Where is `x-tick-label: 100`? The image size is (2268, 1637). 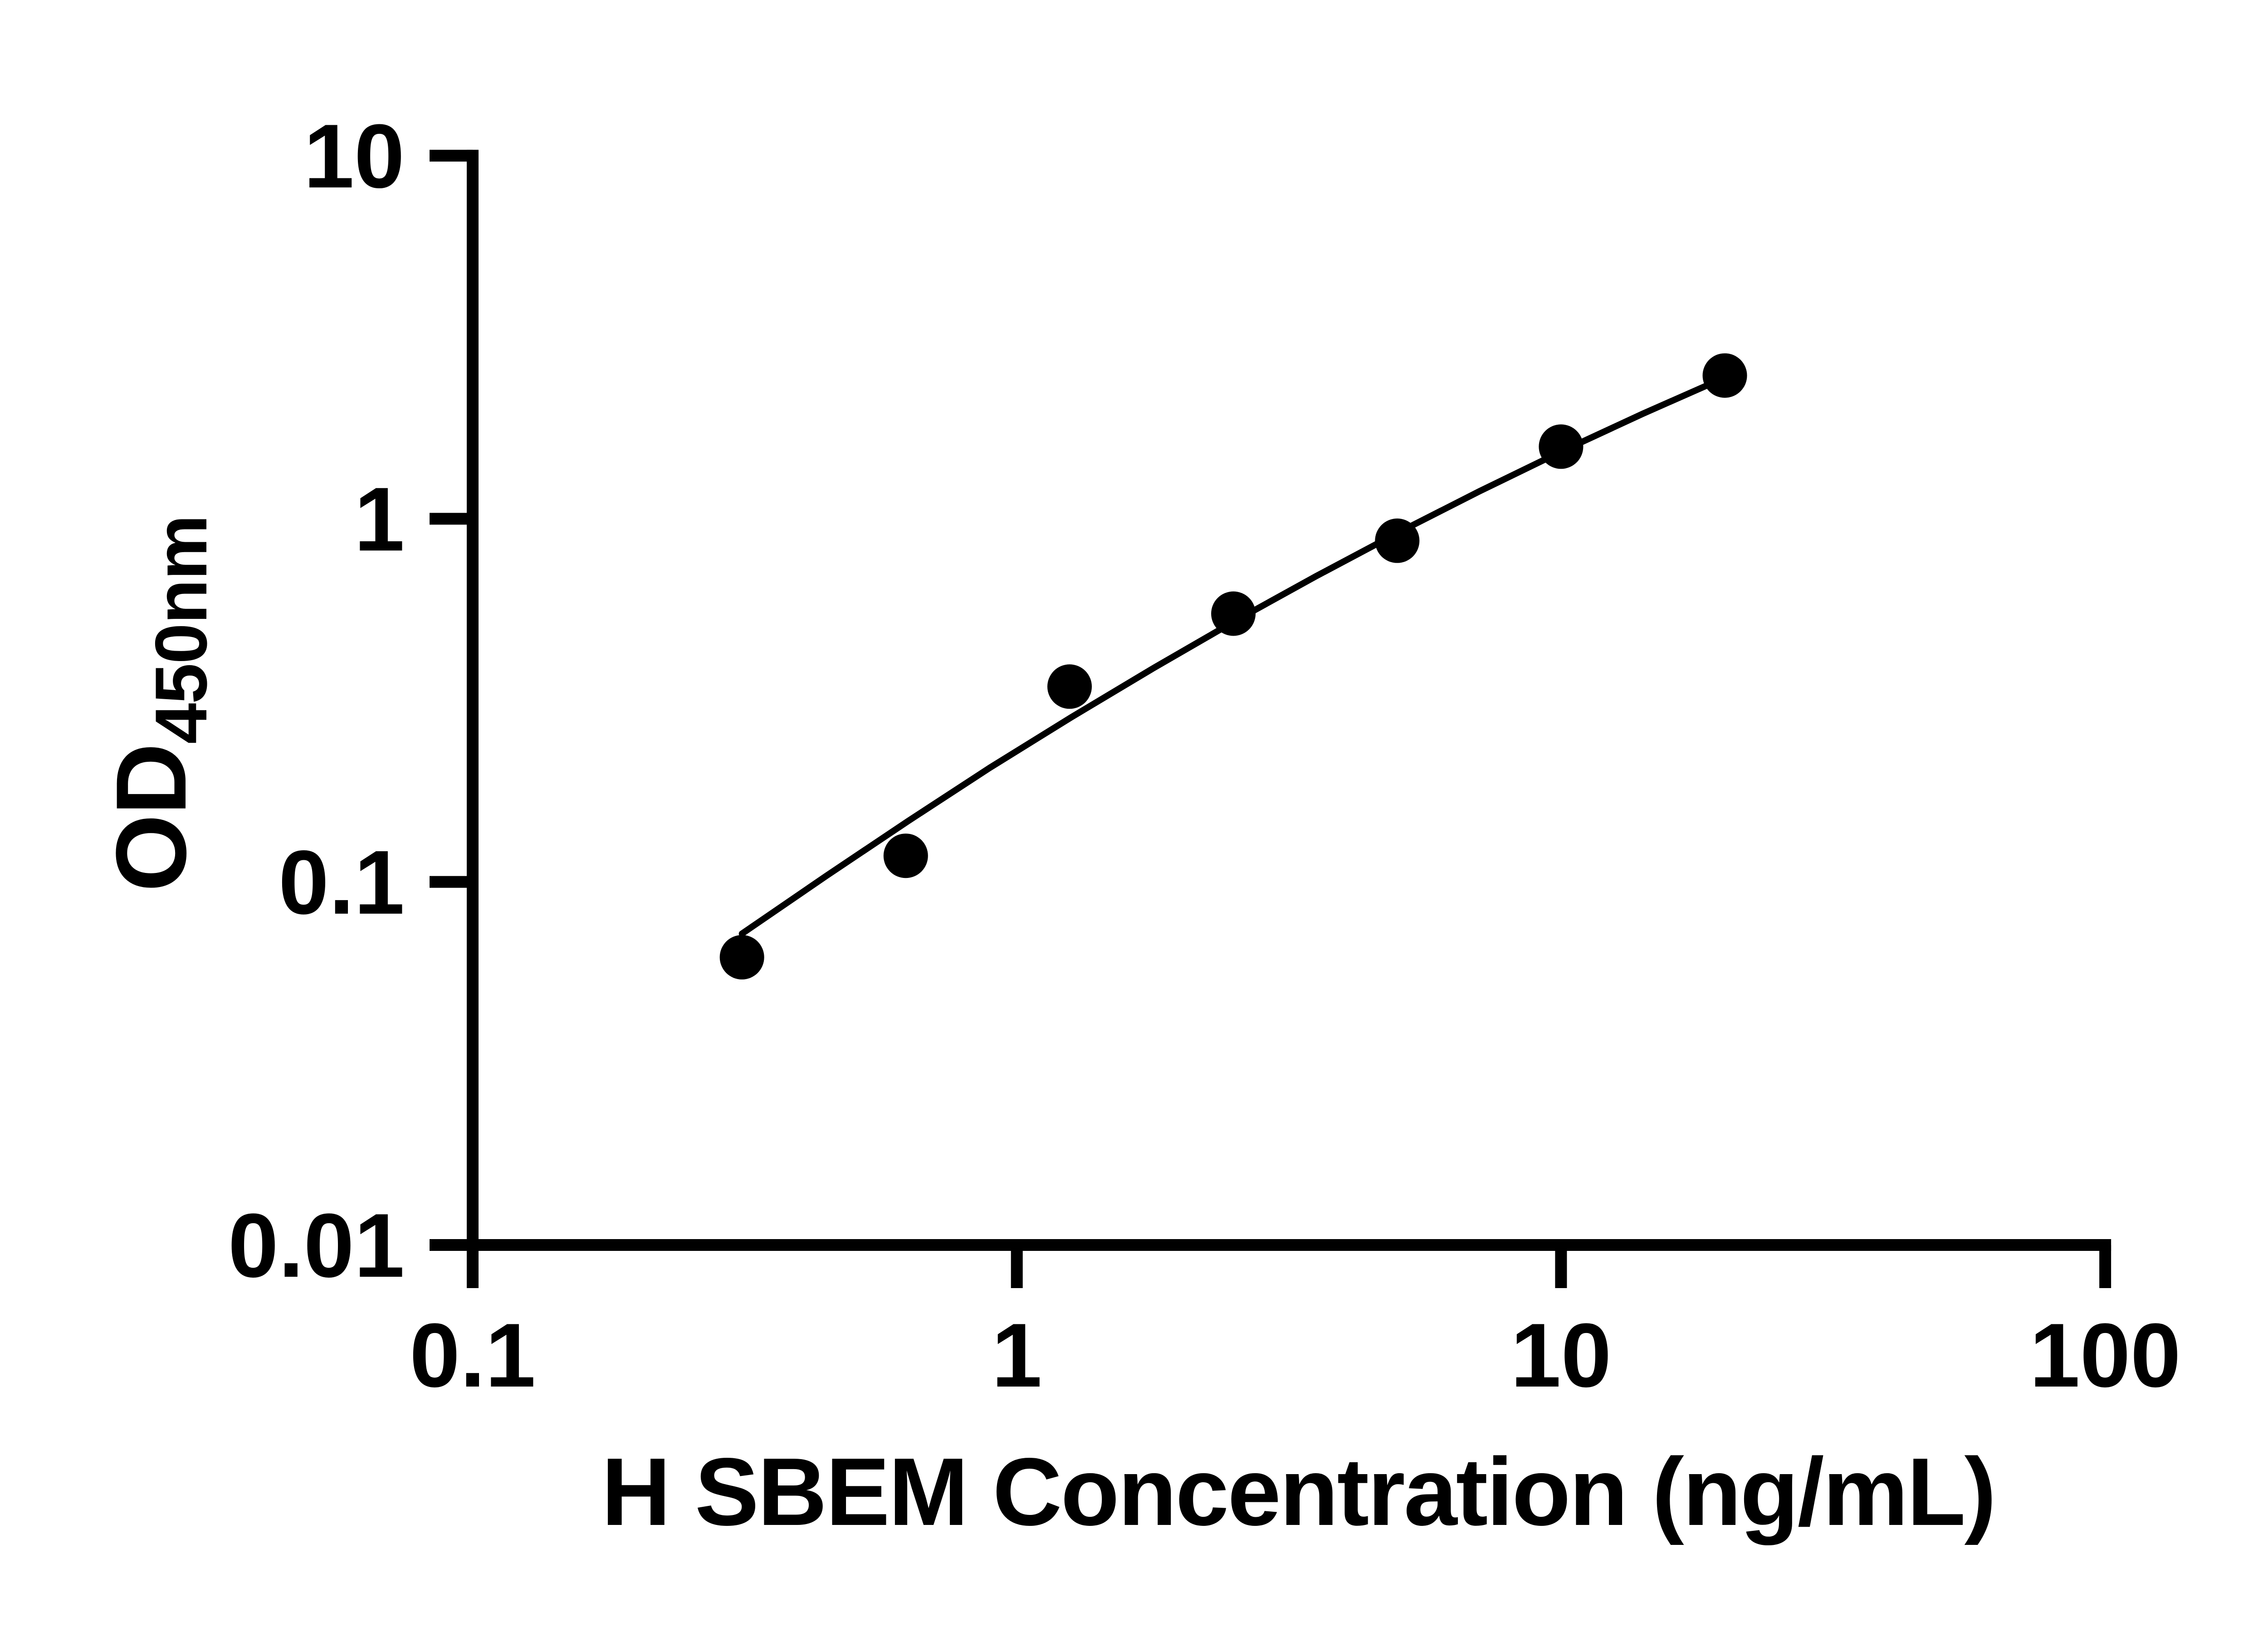
x-tick-label: 100 is located at coordinates (2105, 1355).